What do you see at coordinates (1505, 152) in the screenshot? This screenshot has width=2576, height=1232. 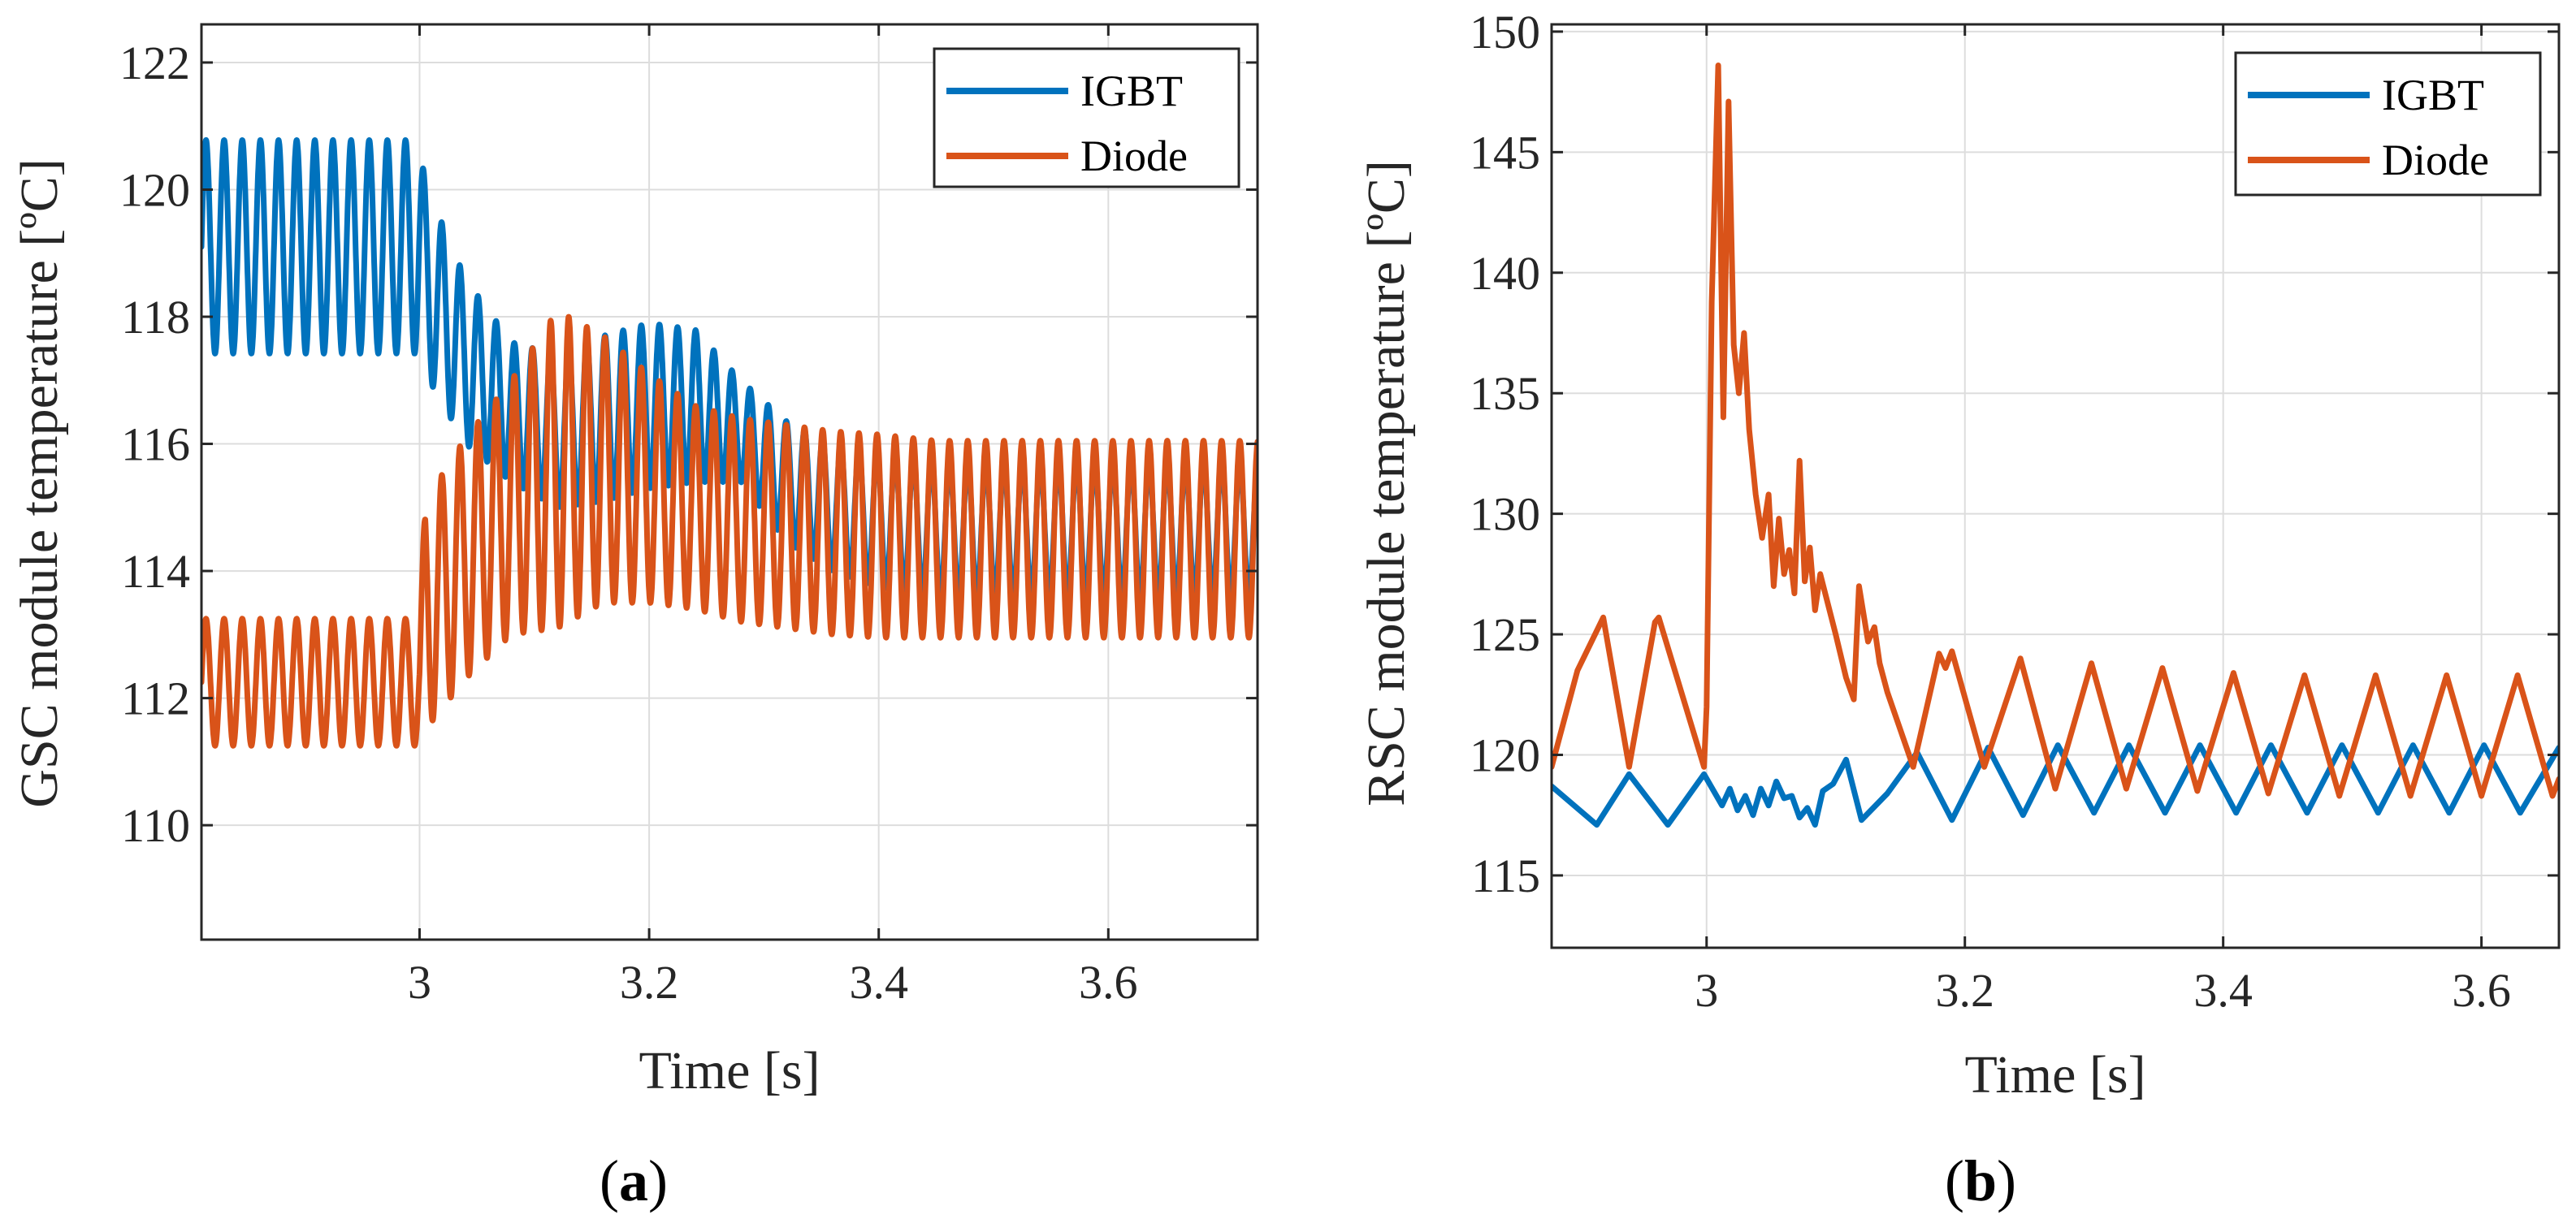 I see `y-tick-label: 145` at bounding box center [1505, 152].